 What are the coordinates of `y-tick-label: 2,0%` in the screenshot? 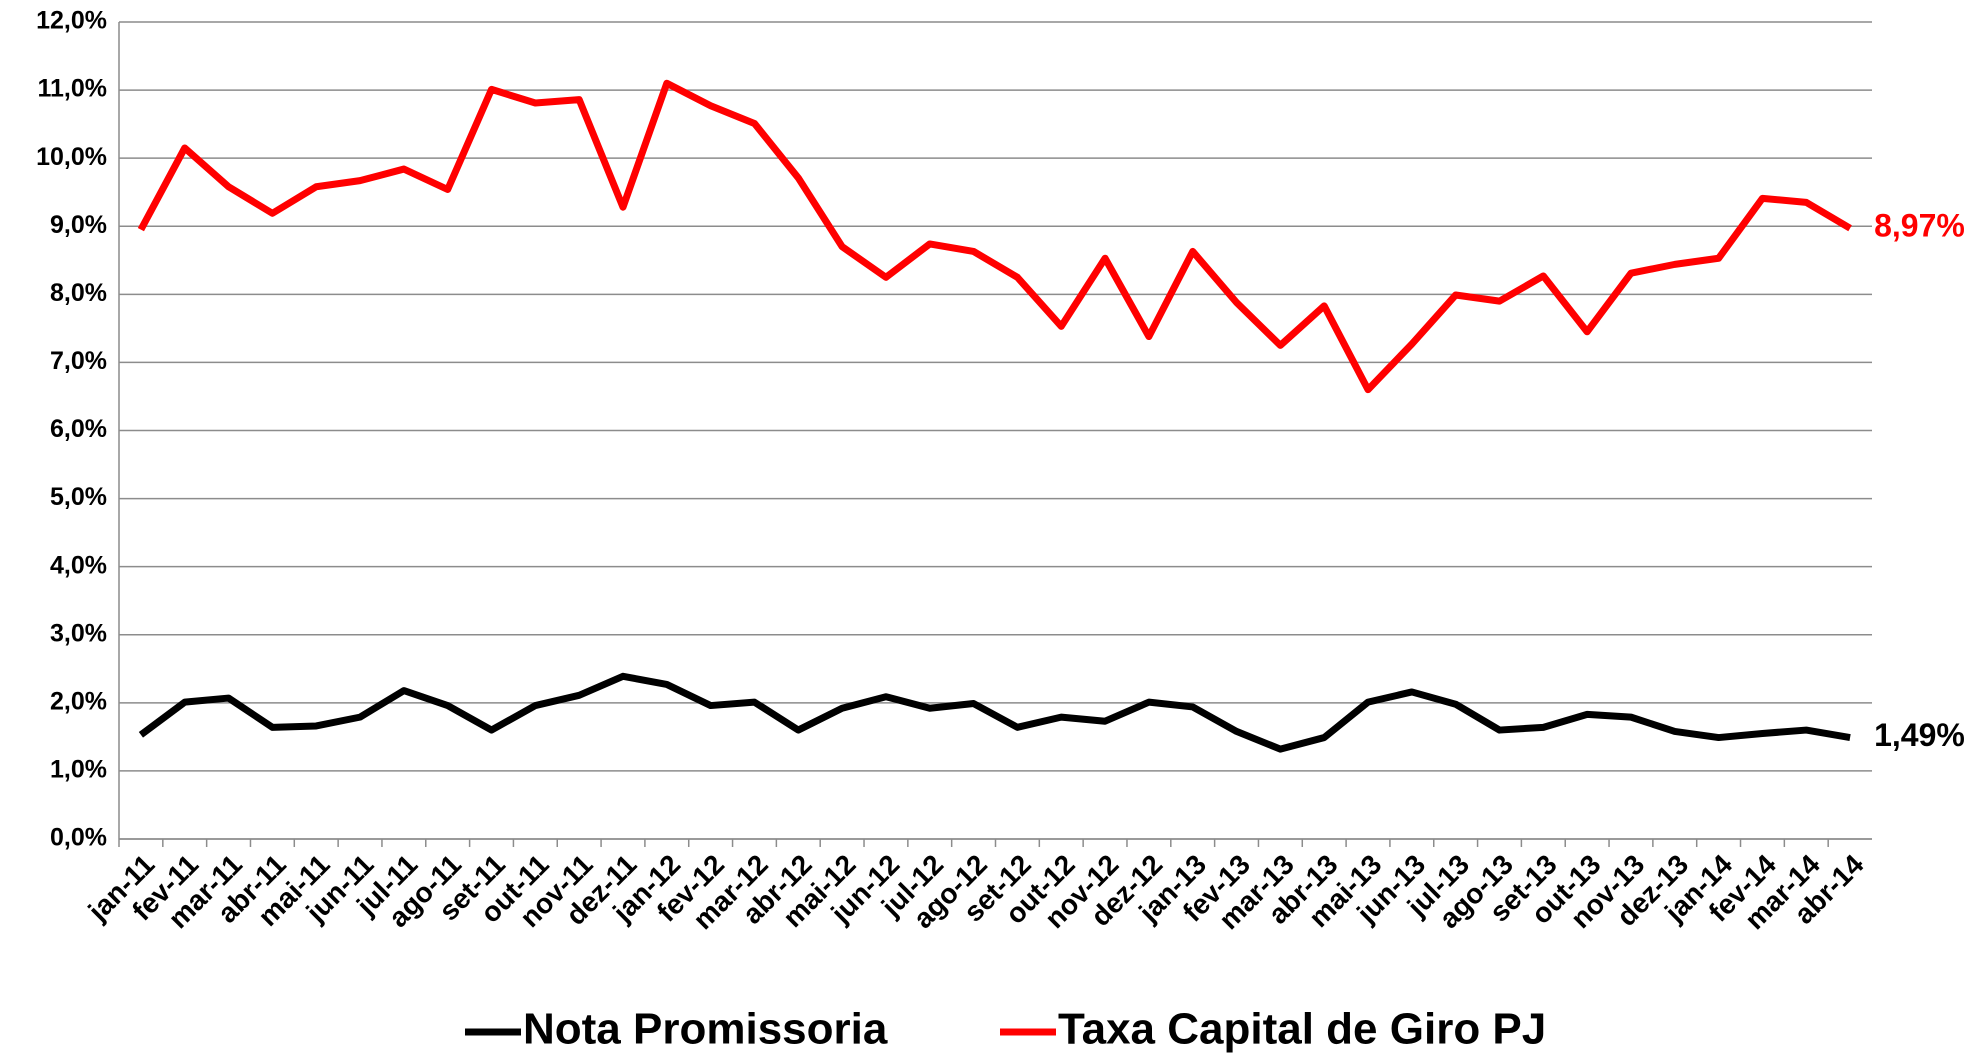 It's located at (78, 701).